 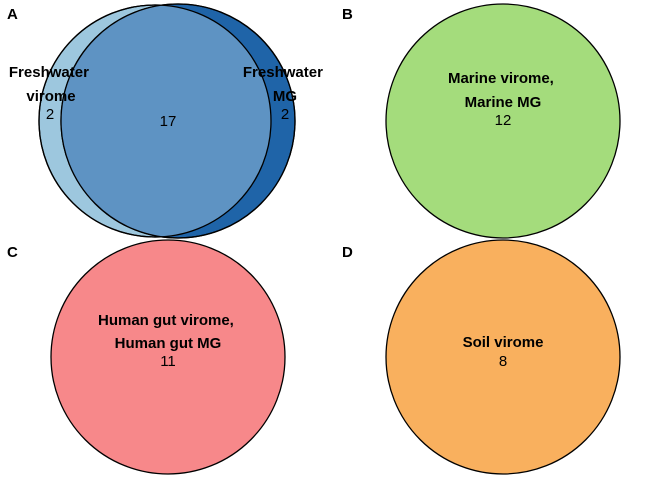 I want to click on count-human-gut: 11, so click(x=168, y=361).